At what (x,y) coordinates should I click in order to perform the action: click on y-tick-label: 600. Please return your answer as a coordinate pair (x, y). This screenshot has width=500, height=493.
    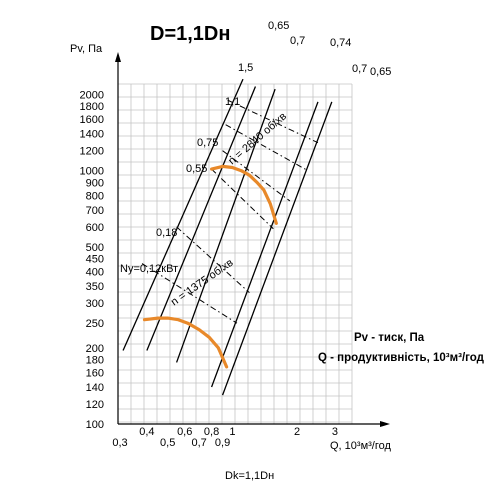
    Looking at the image, I should click on (95, 228).